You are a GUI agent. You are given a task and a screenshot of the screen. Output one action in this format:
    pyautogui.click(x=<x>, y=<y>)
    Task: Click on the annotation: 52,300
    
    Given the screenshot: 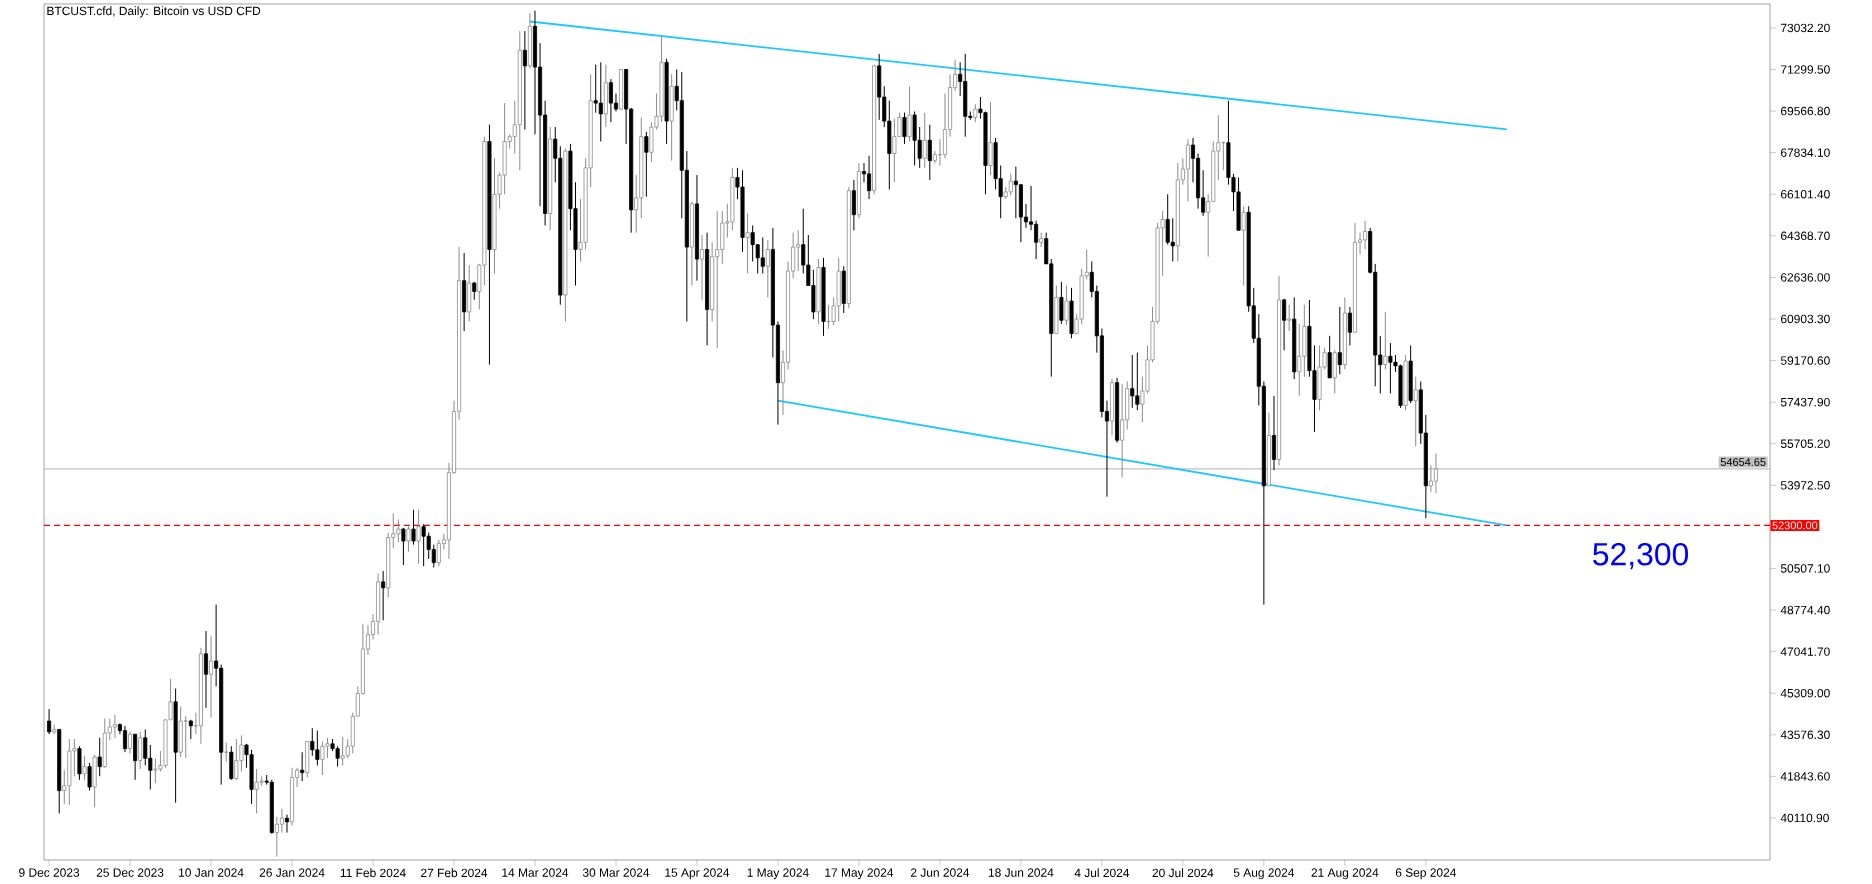 What is the action you would take?
    pyautogui.click(x=1641, y=556)
    